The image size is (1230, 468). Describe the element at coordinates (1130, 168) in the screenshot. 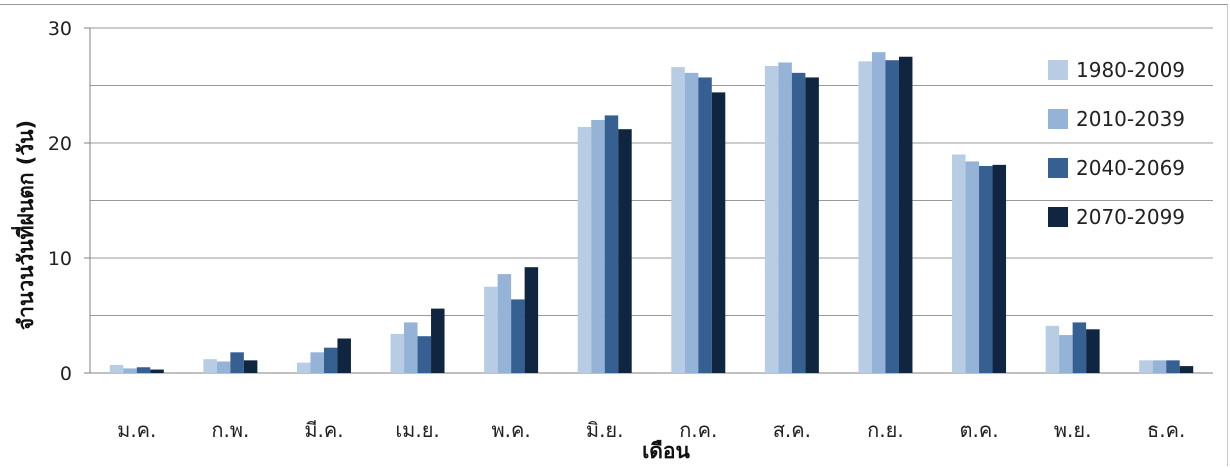

I see `legend-label: 2040-2069` at that location.